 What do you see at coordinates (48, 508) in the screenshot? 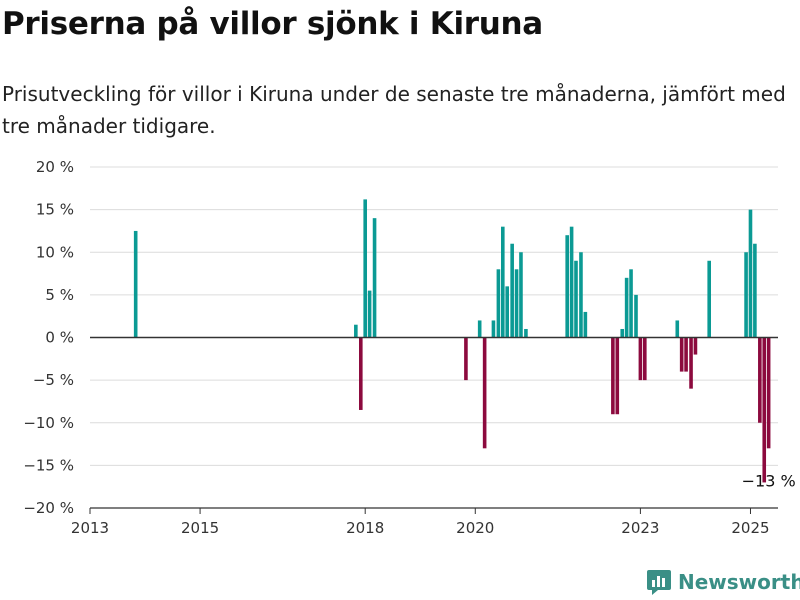
I see `y-tick-label: −20 %` at bounding box center [48, 508].